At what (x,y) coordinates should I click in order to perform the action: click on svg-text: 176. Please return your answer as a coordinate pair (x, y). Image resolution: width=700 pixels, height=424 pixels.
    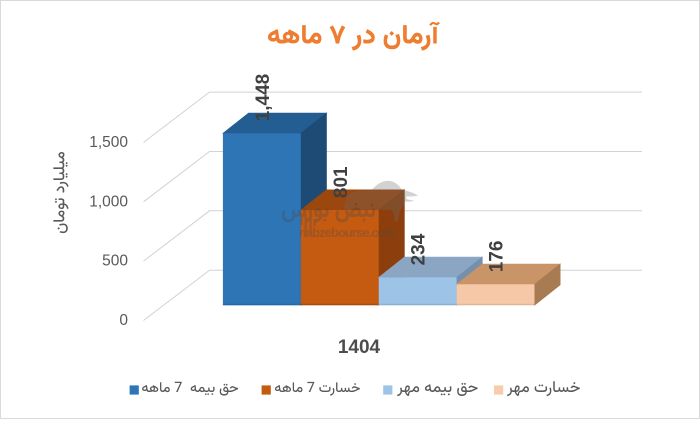
    Looking at the image, I should click on (497, 257).